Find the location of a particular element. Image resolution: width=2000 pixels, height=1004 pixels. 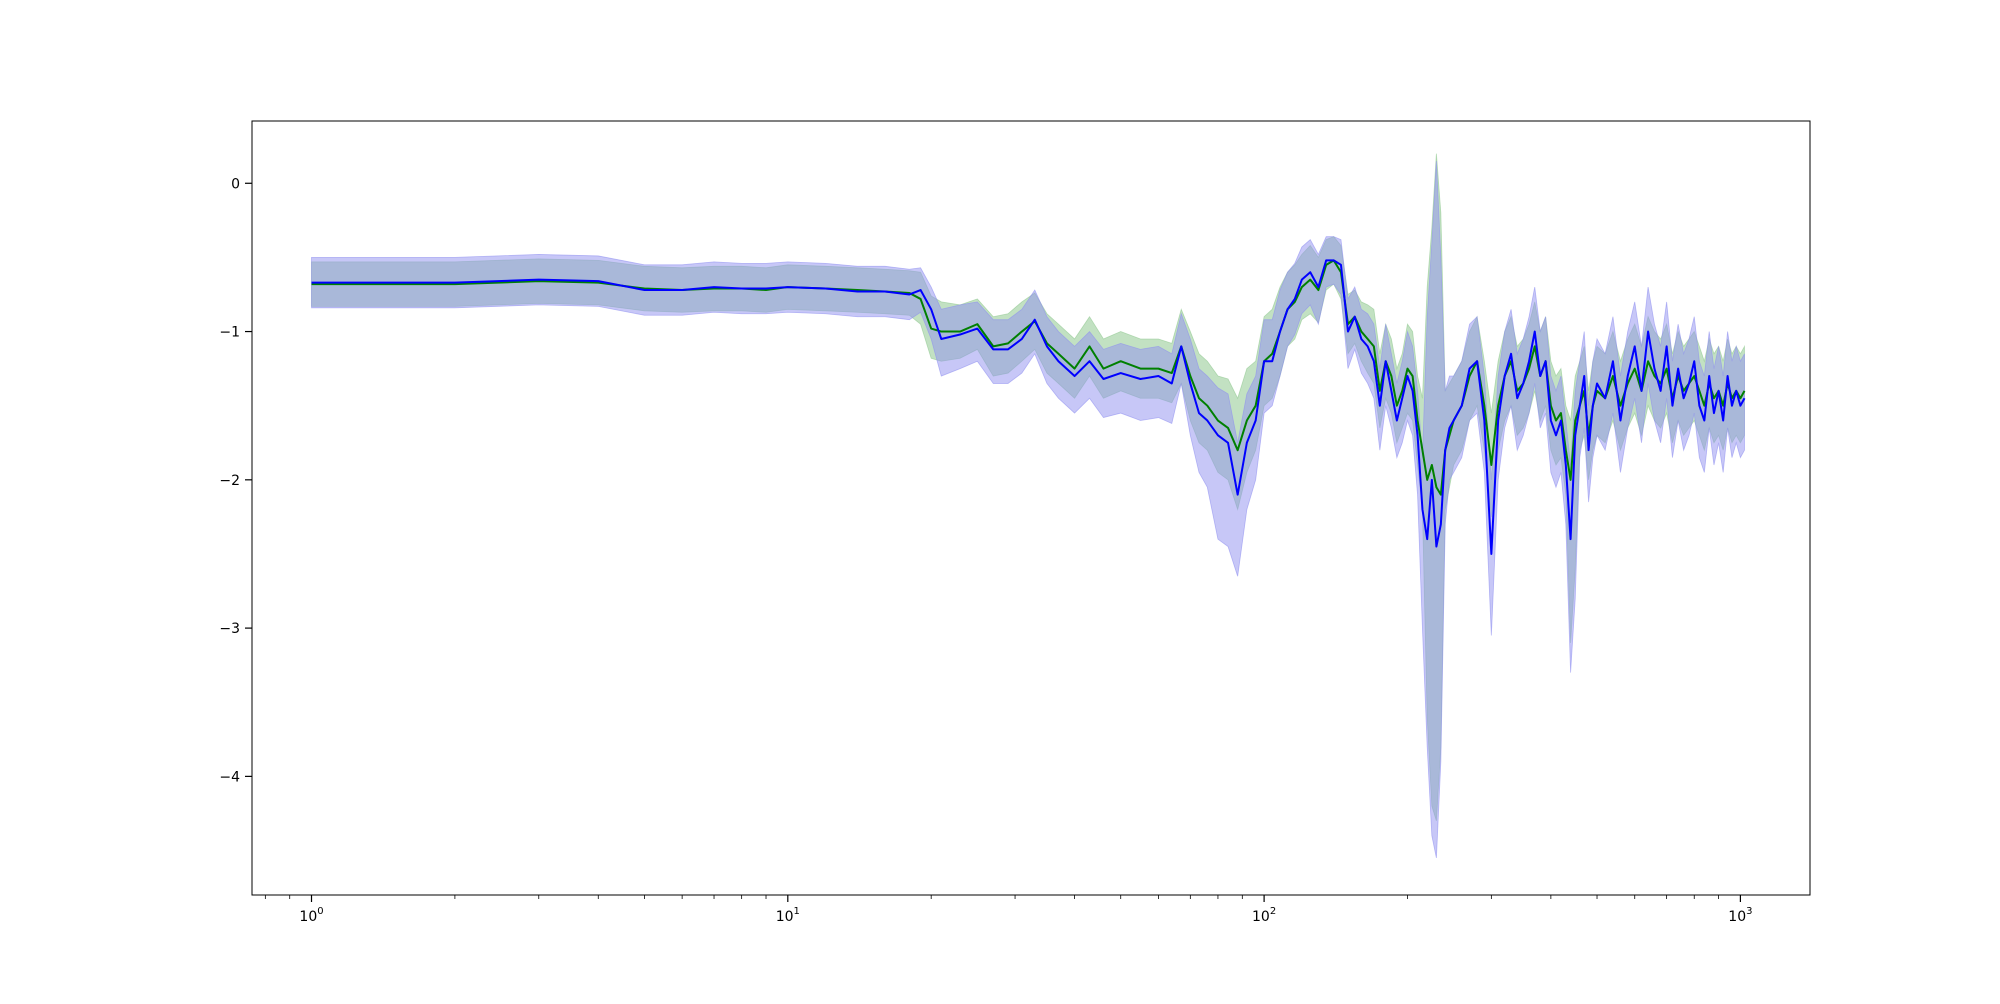

y-tick-label: −3 is located at coordinates (229, 629).